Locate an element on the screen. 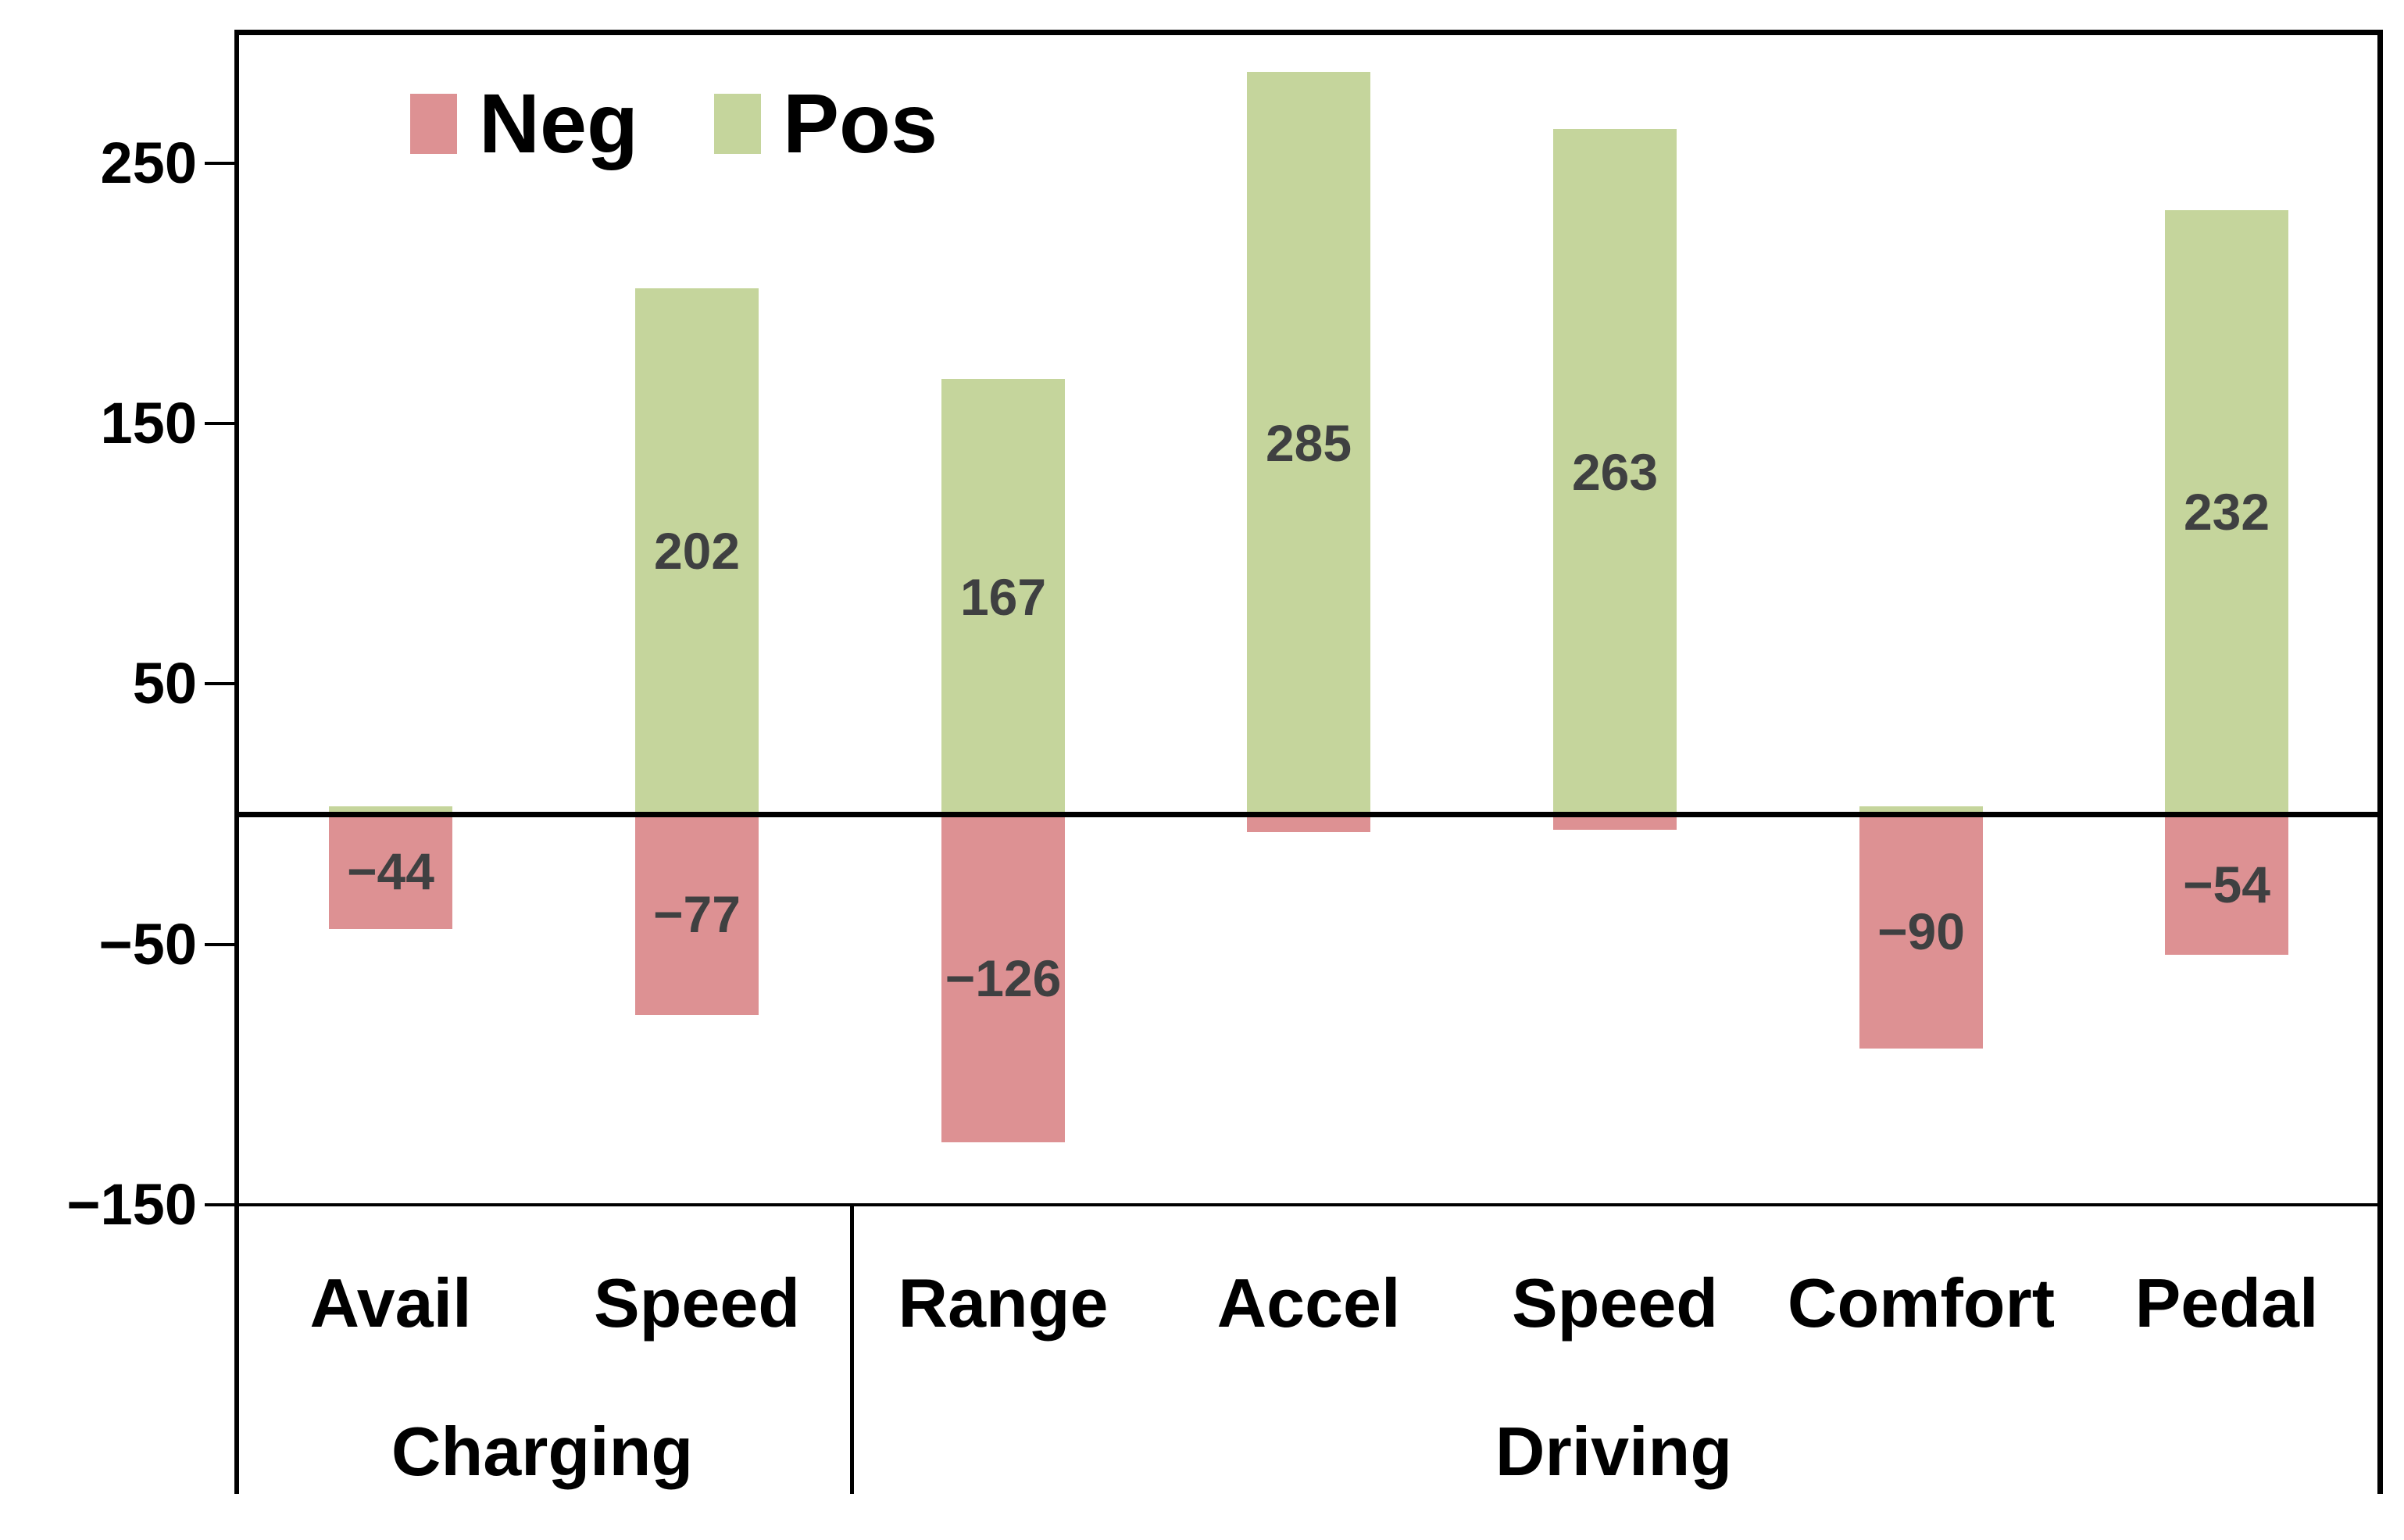 The width and height of the screenshot is (2404, 1540). x-baseline is located at coordinates (1305, 1204).